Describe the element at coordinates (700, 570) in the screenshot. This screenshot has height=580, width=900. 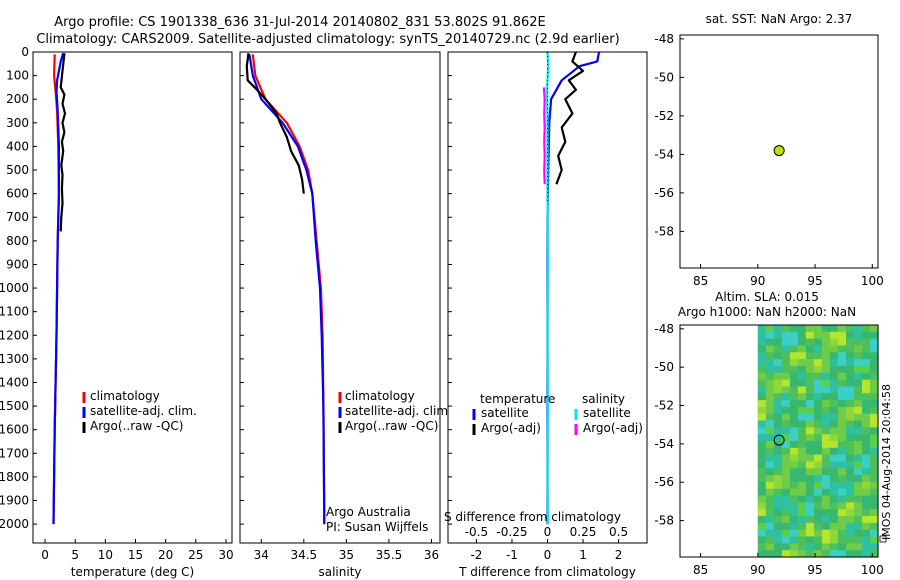
I see `sla_map-xtick-label: 85` at that location.